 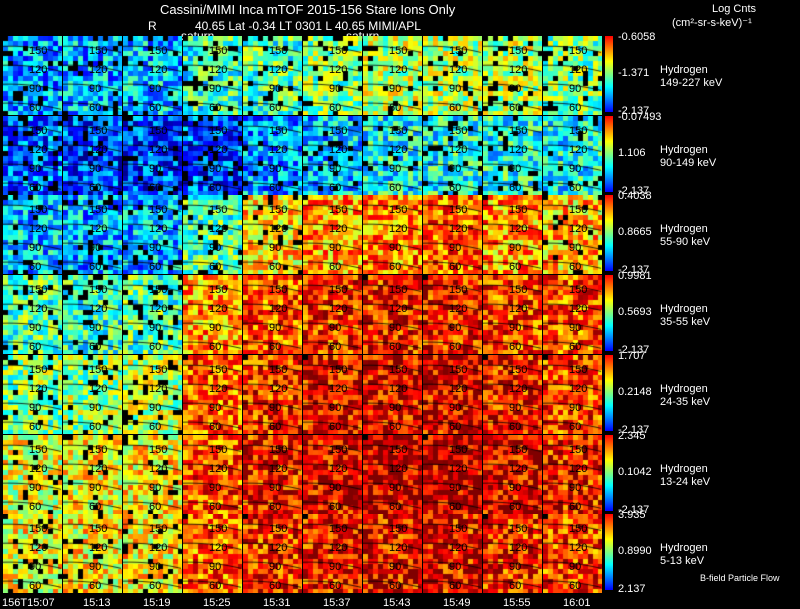 What do you see at coordinates (685, 242) in the screenshot?
I see `energy-range: 55-90 keV` at bounding box center [685, 242].